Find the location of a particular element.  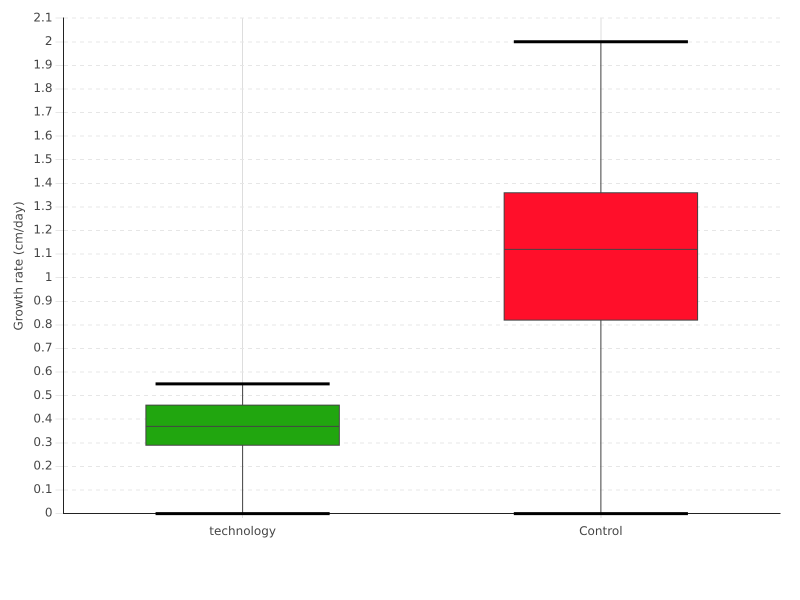

y-tick-label: 0.9 is located at coordinates (42, 300).